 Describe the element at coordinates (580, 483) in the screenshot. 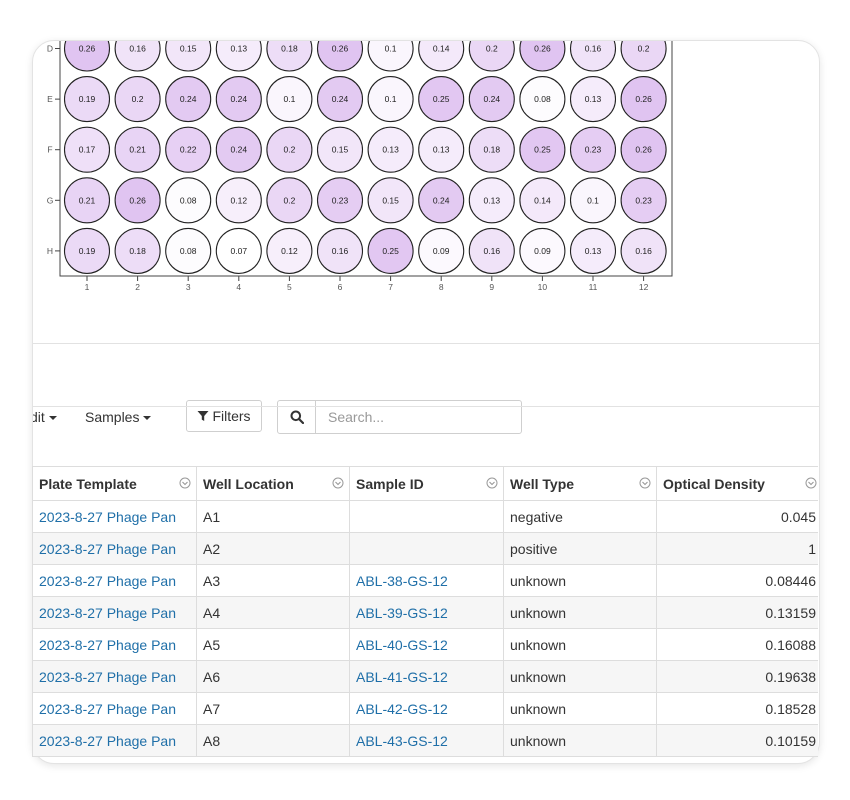

I see `column-header: Well Type` at that location.